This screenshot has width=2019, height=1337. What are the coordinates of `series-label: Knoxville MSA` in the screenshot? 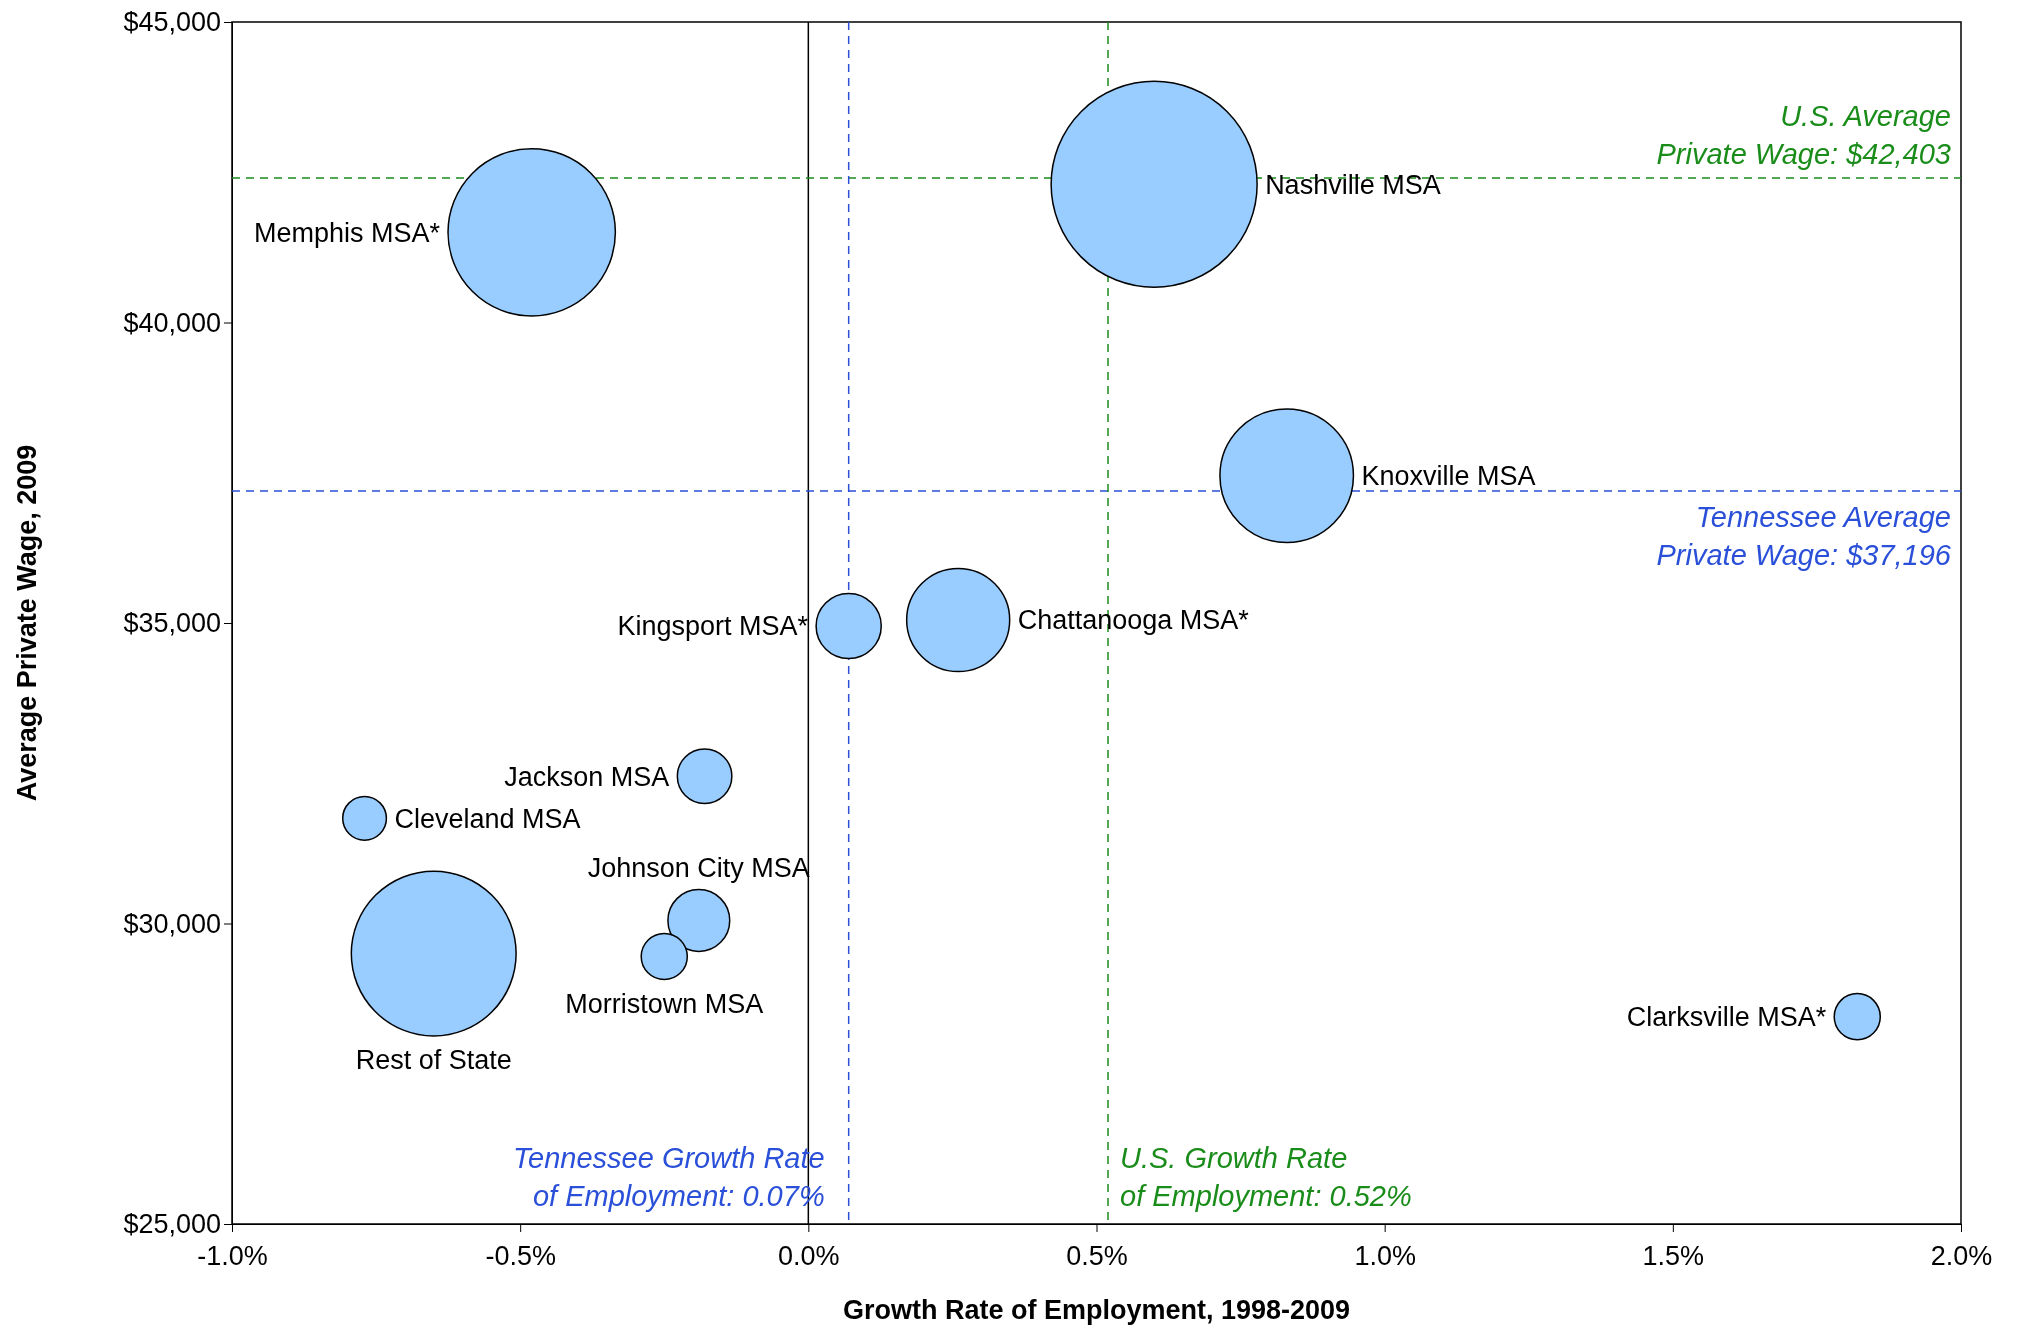 It's located at (1448, 476).